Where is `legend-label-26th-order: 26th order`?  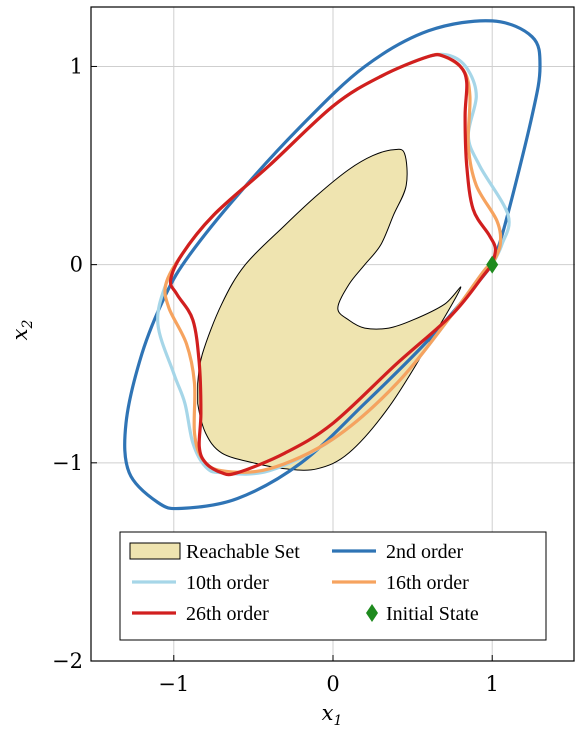 legend-label-26th-order: 26th order is located at coordinates (227, 614).